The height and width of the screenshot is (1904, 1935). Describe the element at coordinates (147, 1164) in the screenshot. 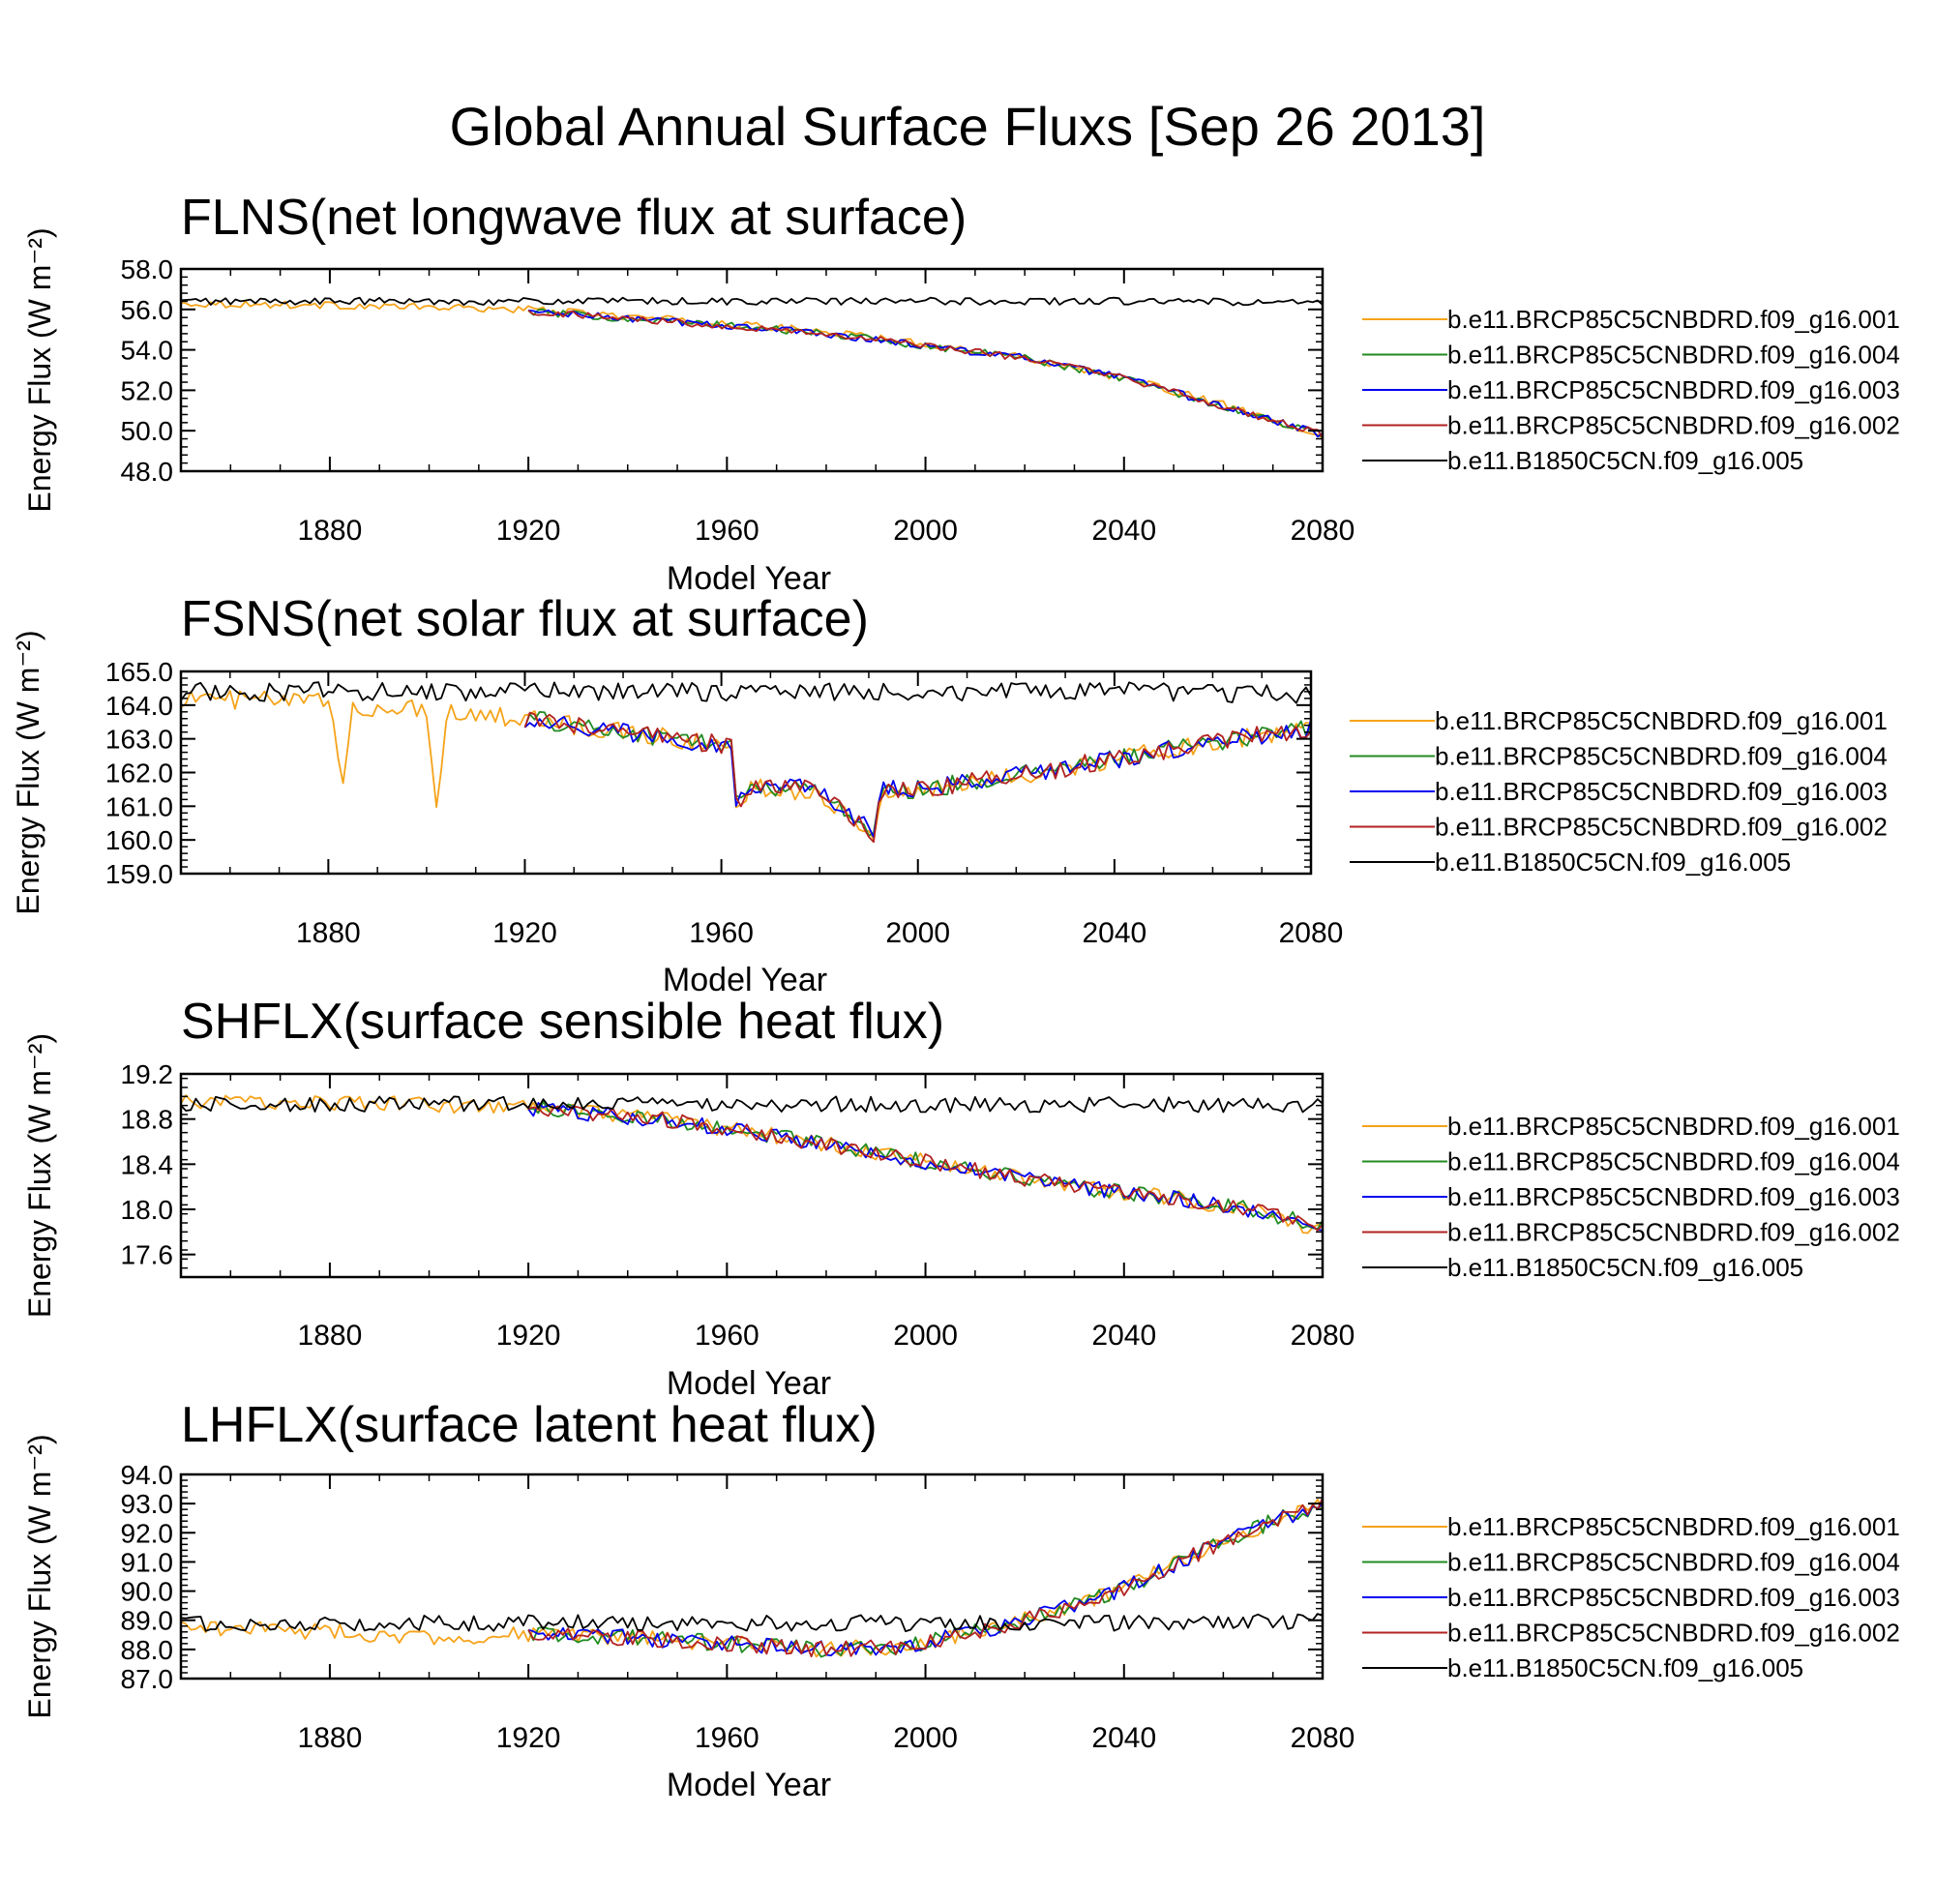

I see `y-tick-label: 18.4` at that location.